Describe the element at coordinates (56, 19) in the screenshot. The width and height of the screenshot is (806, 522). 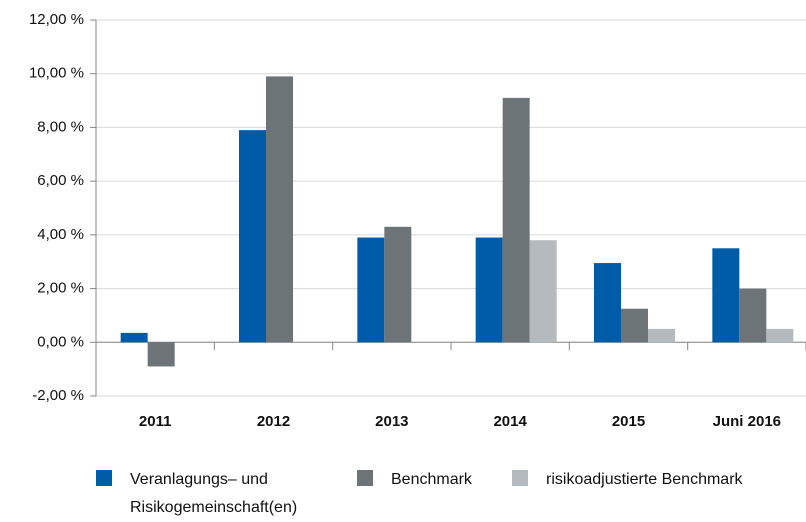
I see `y-tick-label: 12,00 %` at that location.